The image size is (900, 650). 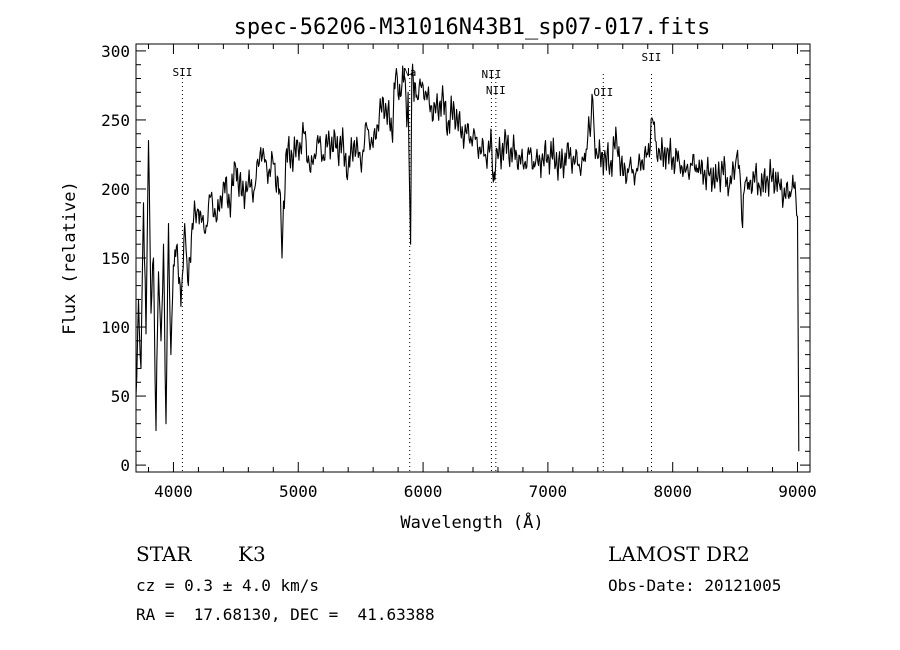 What do you see at coordinates (115, 258) in the screenshot?
I see `y-tick-label: 150` at bounding box center [115, 258].